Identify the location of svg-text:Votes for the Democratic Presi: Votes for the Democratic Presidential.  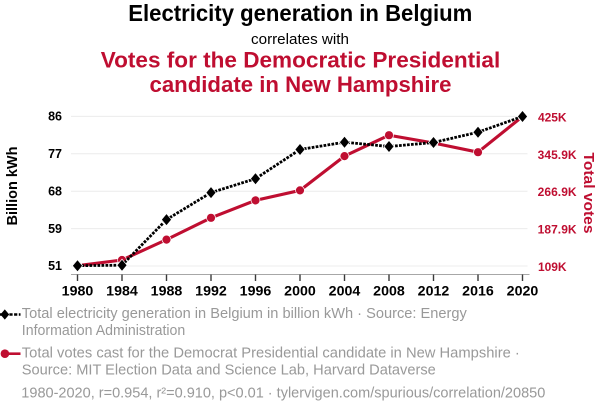
(301, 60).